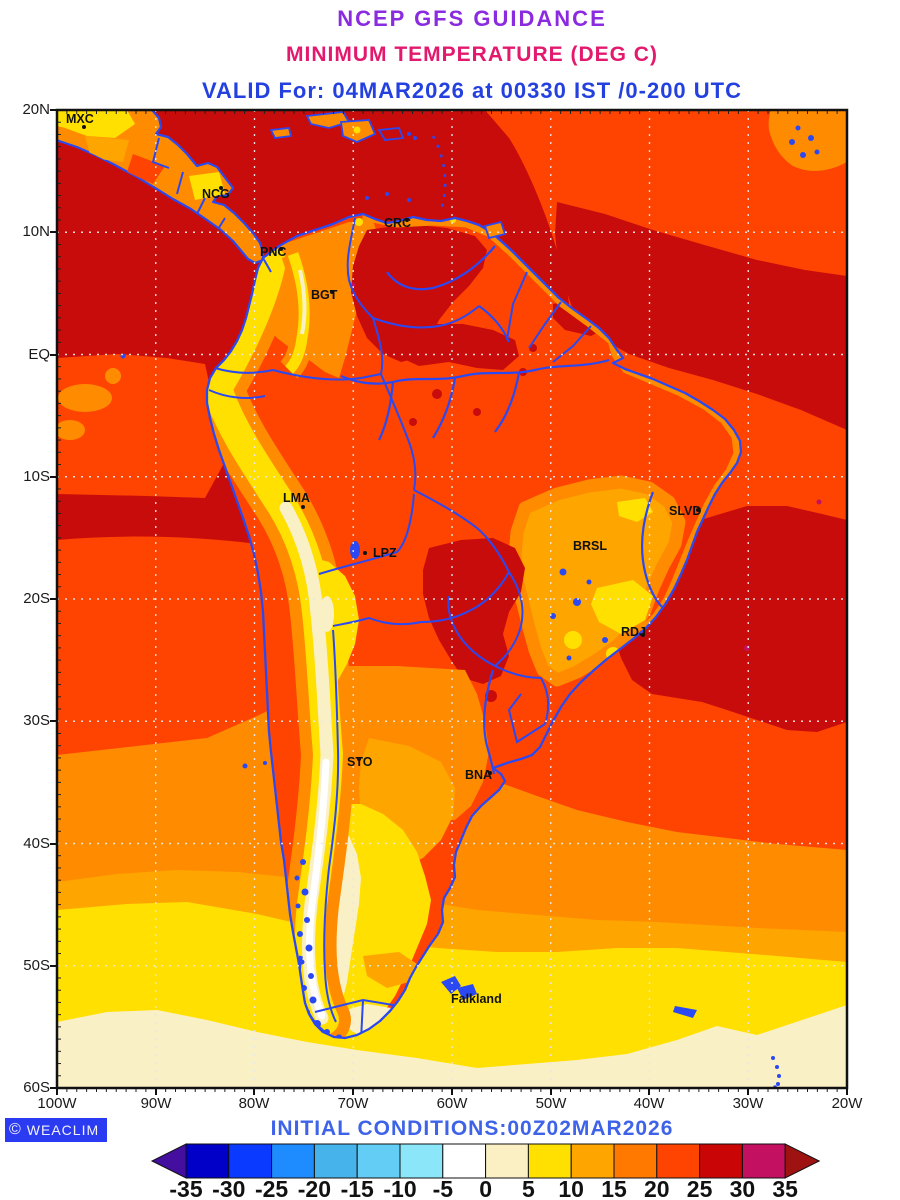 The height and width of the screenshot is (1200, 900). What do you see at coordinates (293, 1161) in the screenshot?
I see `colorbar-cell--25` at bounding box center [293, 1161].